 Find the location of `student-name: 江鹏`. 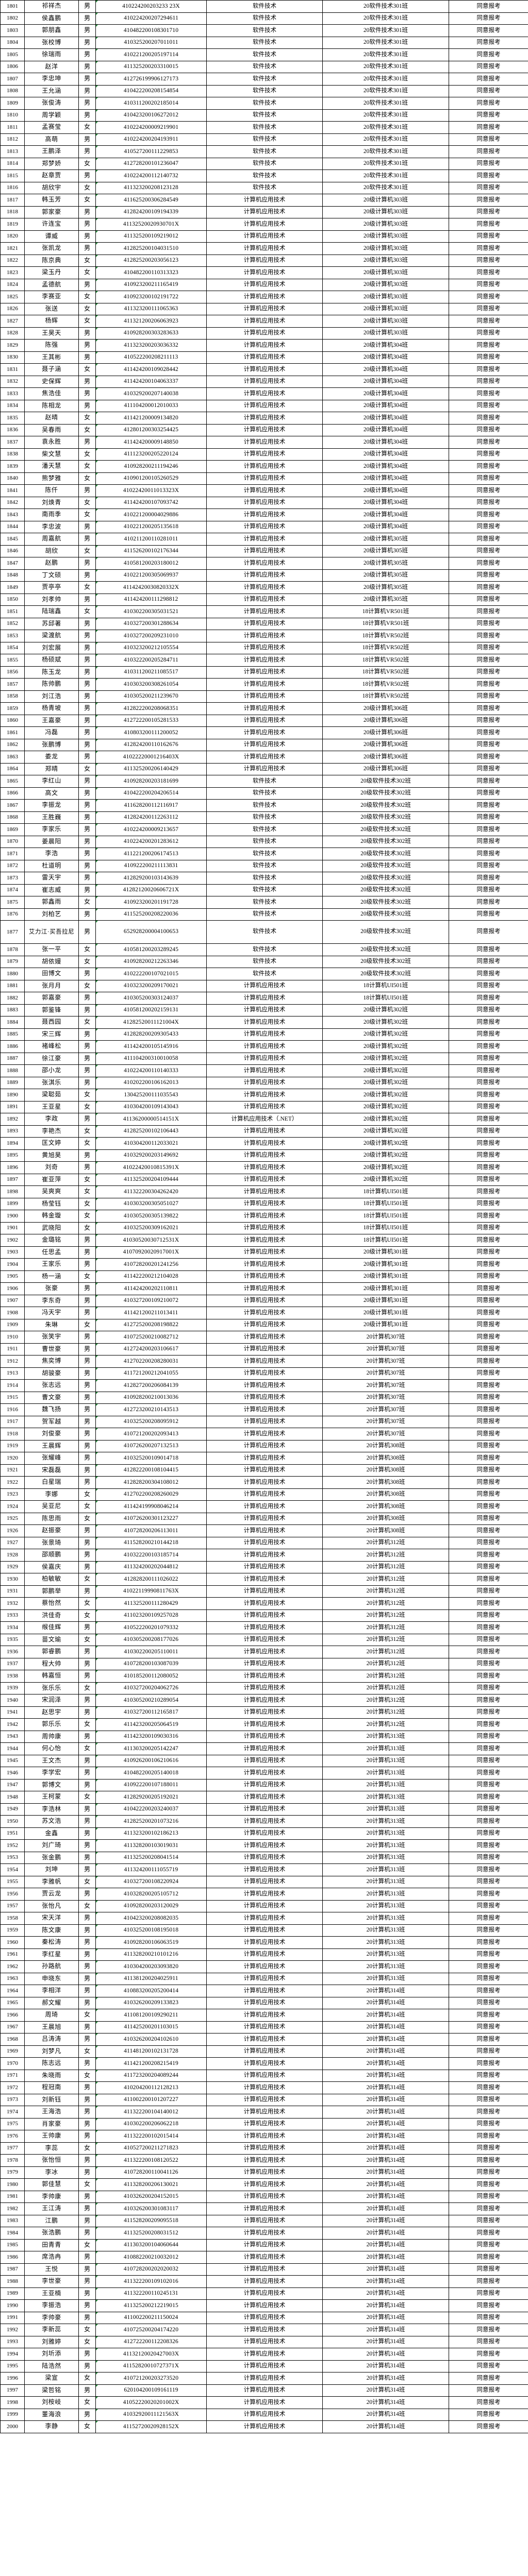

student-name: 江鹏 is located at coordinates (51, 2220).